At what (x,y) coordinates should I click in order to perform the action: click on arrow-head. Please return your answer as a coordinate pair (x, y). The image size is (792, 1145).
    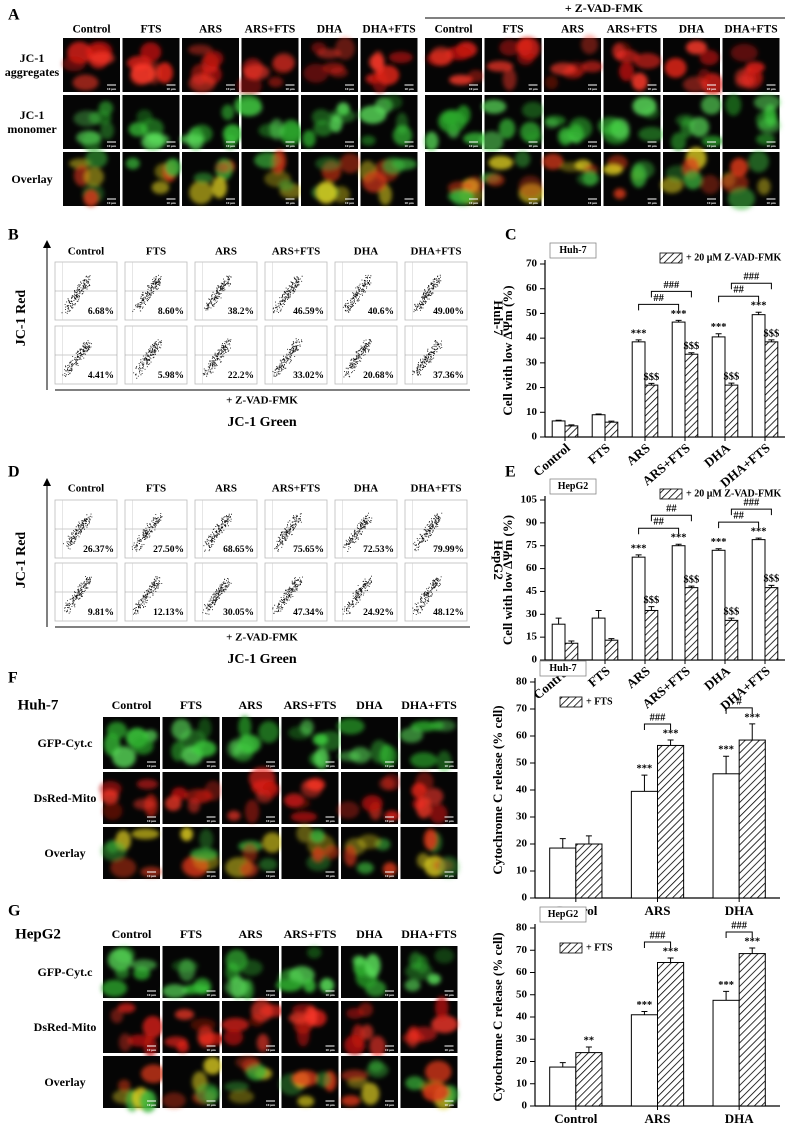
    Looking at the image, I should click on (47, 482).